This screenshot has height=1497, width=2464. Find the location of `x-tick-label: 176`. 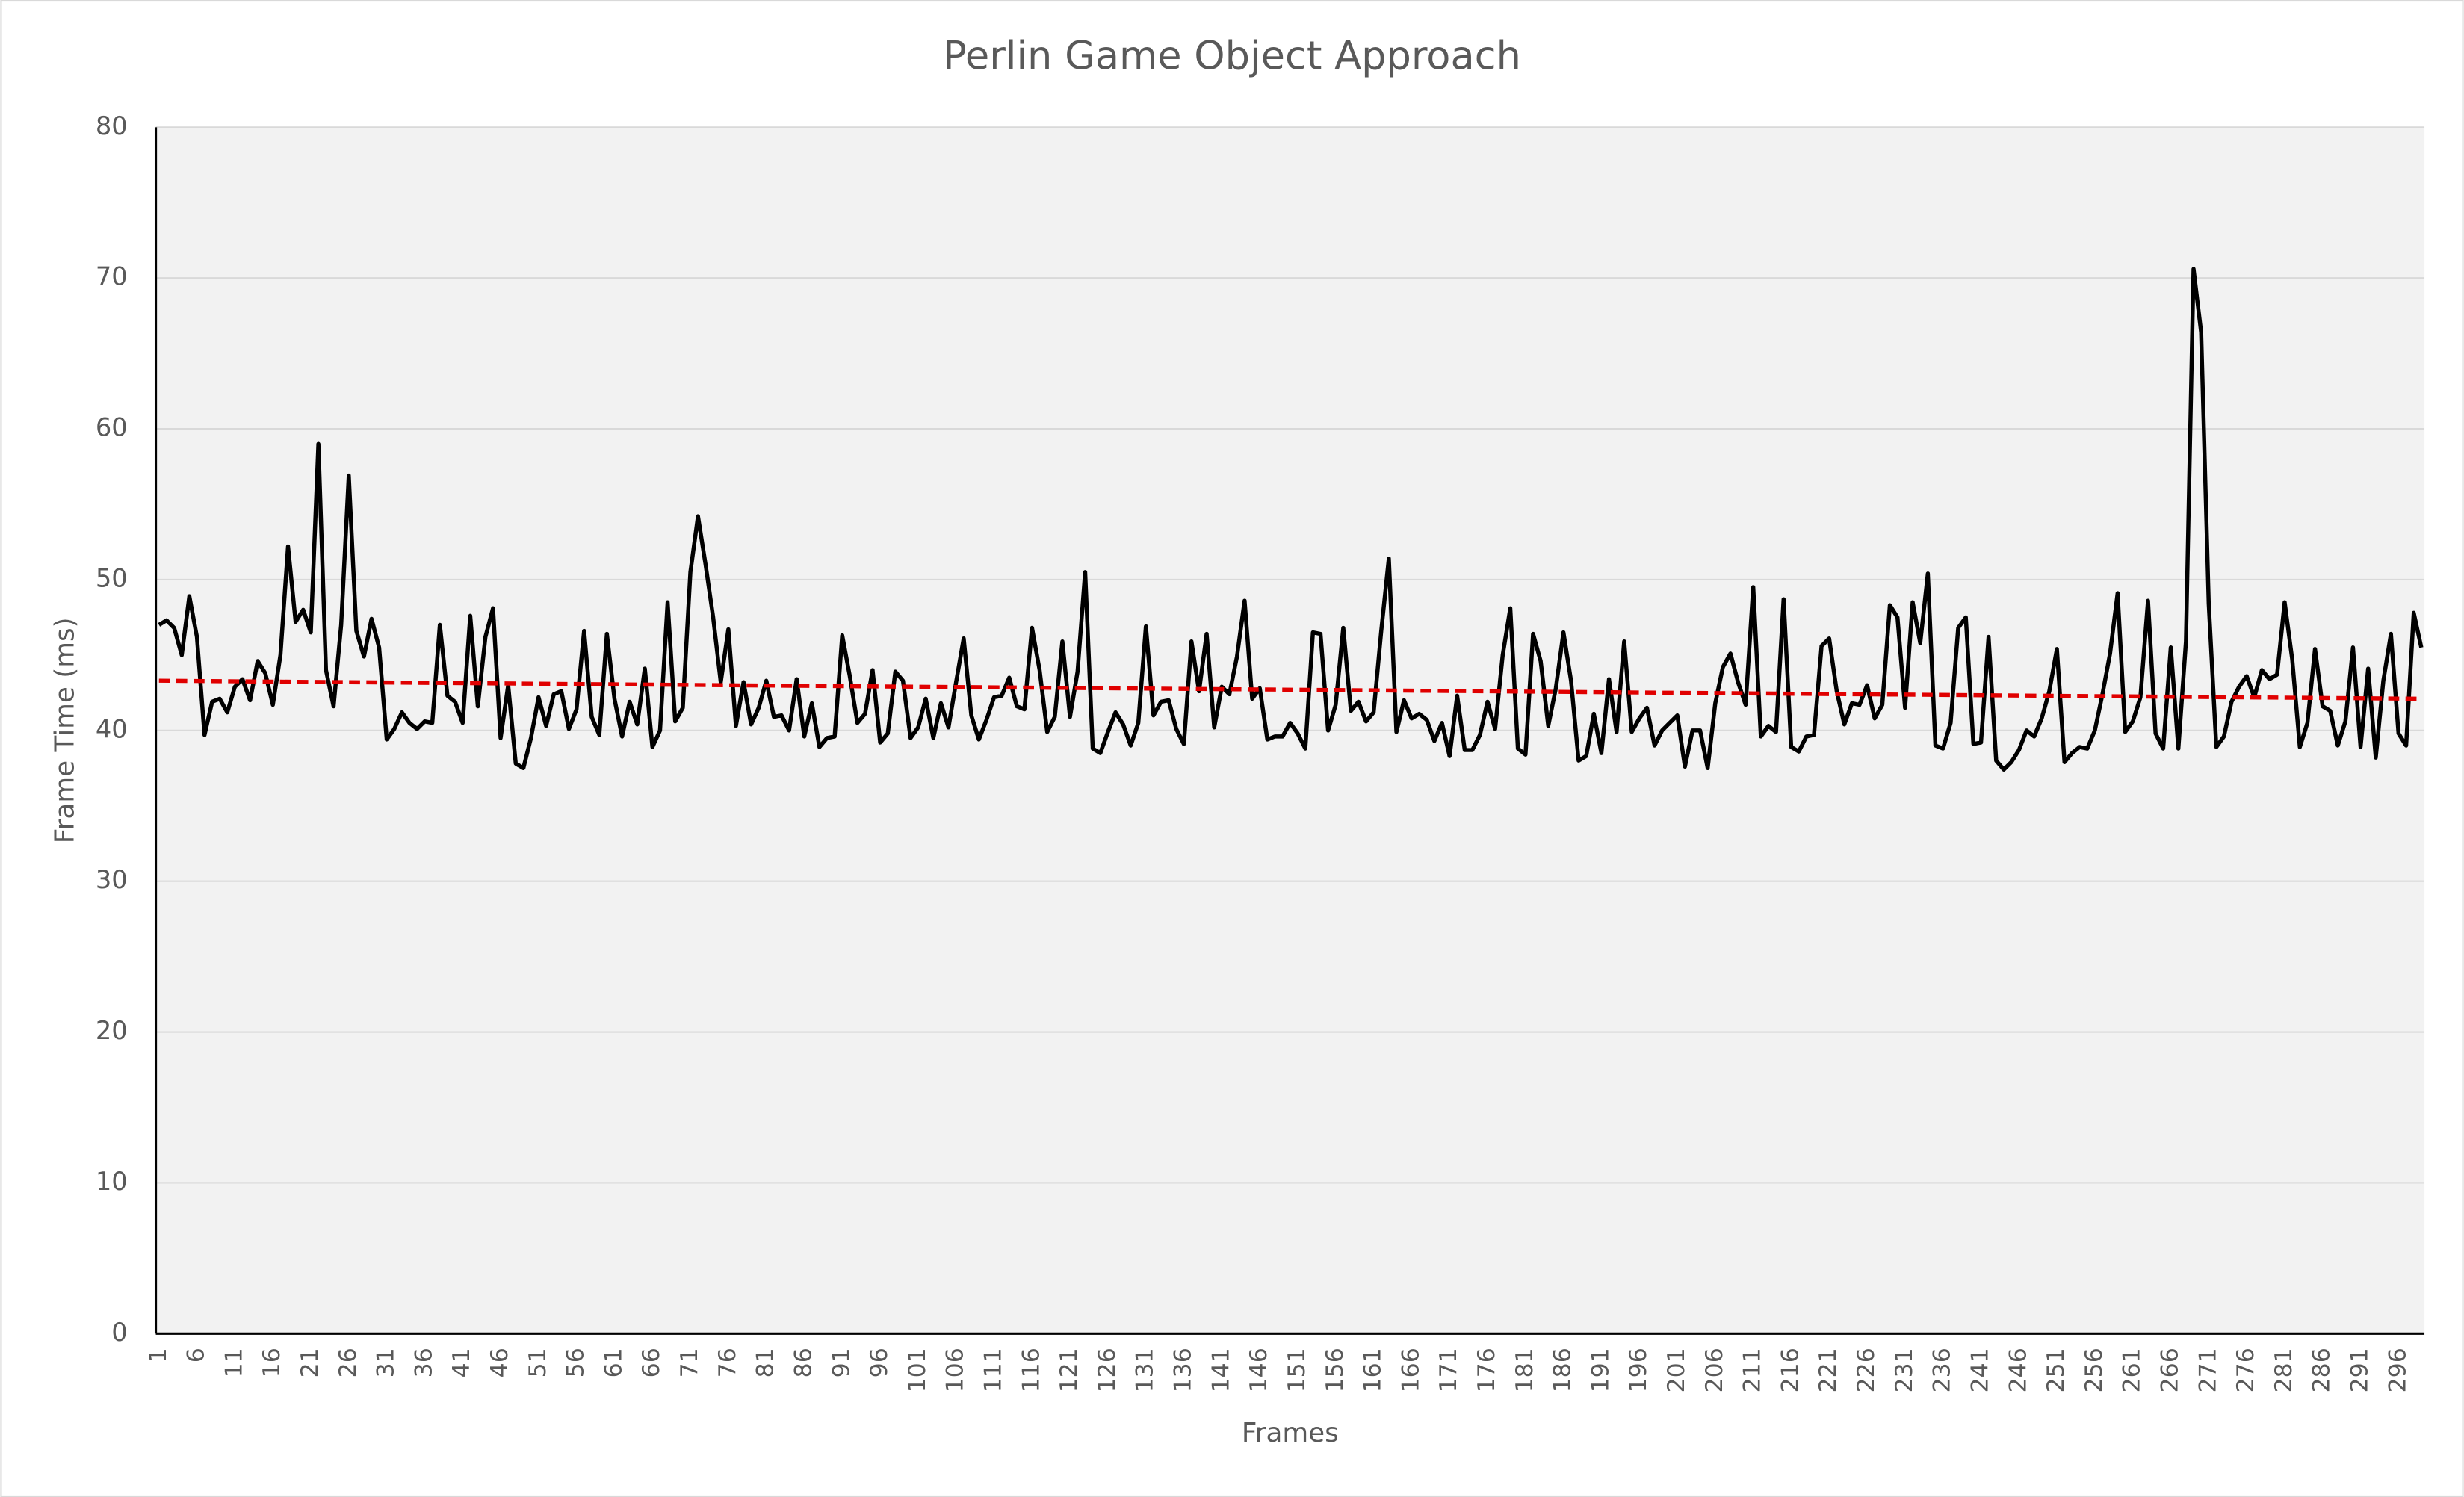

x-tick-label: 176 is located at coordinates (1486, 1370).